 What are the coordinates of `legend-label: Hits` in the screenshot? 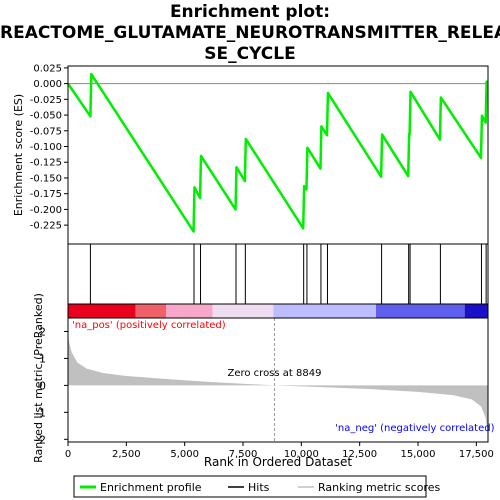 It's located at (259, 487).